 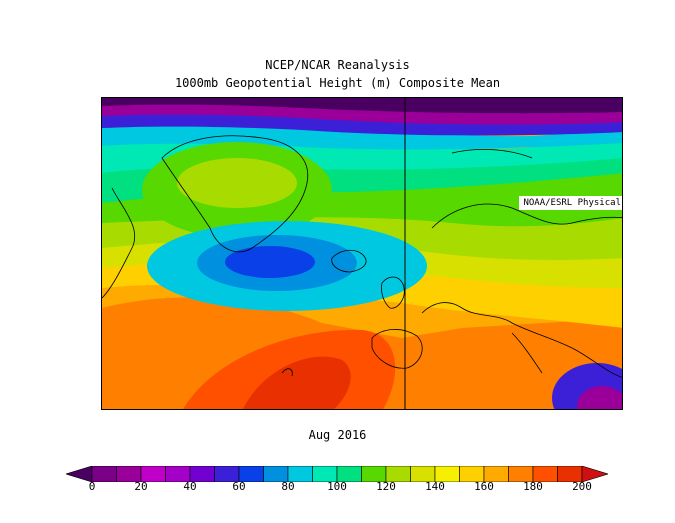 I want to click on data-credit-label: NOAA/ESRL Physical Sciences Division, so click(x=570, y=203).